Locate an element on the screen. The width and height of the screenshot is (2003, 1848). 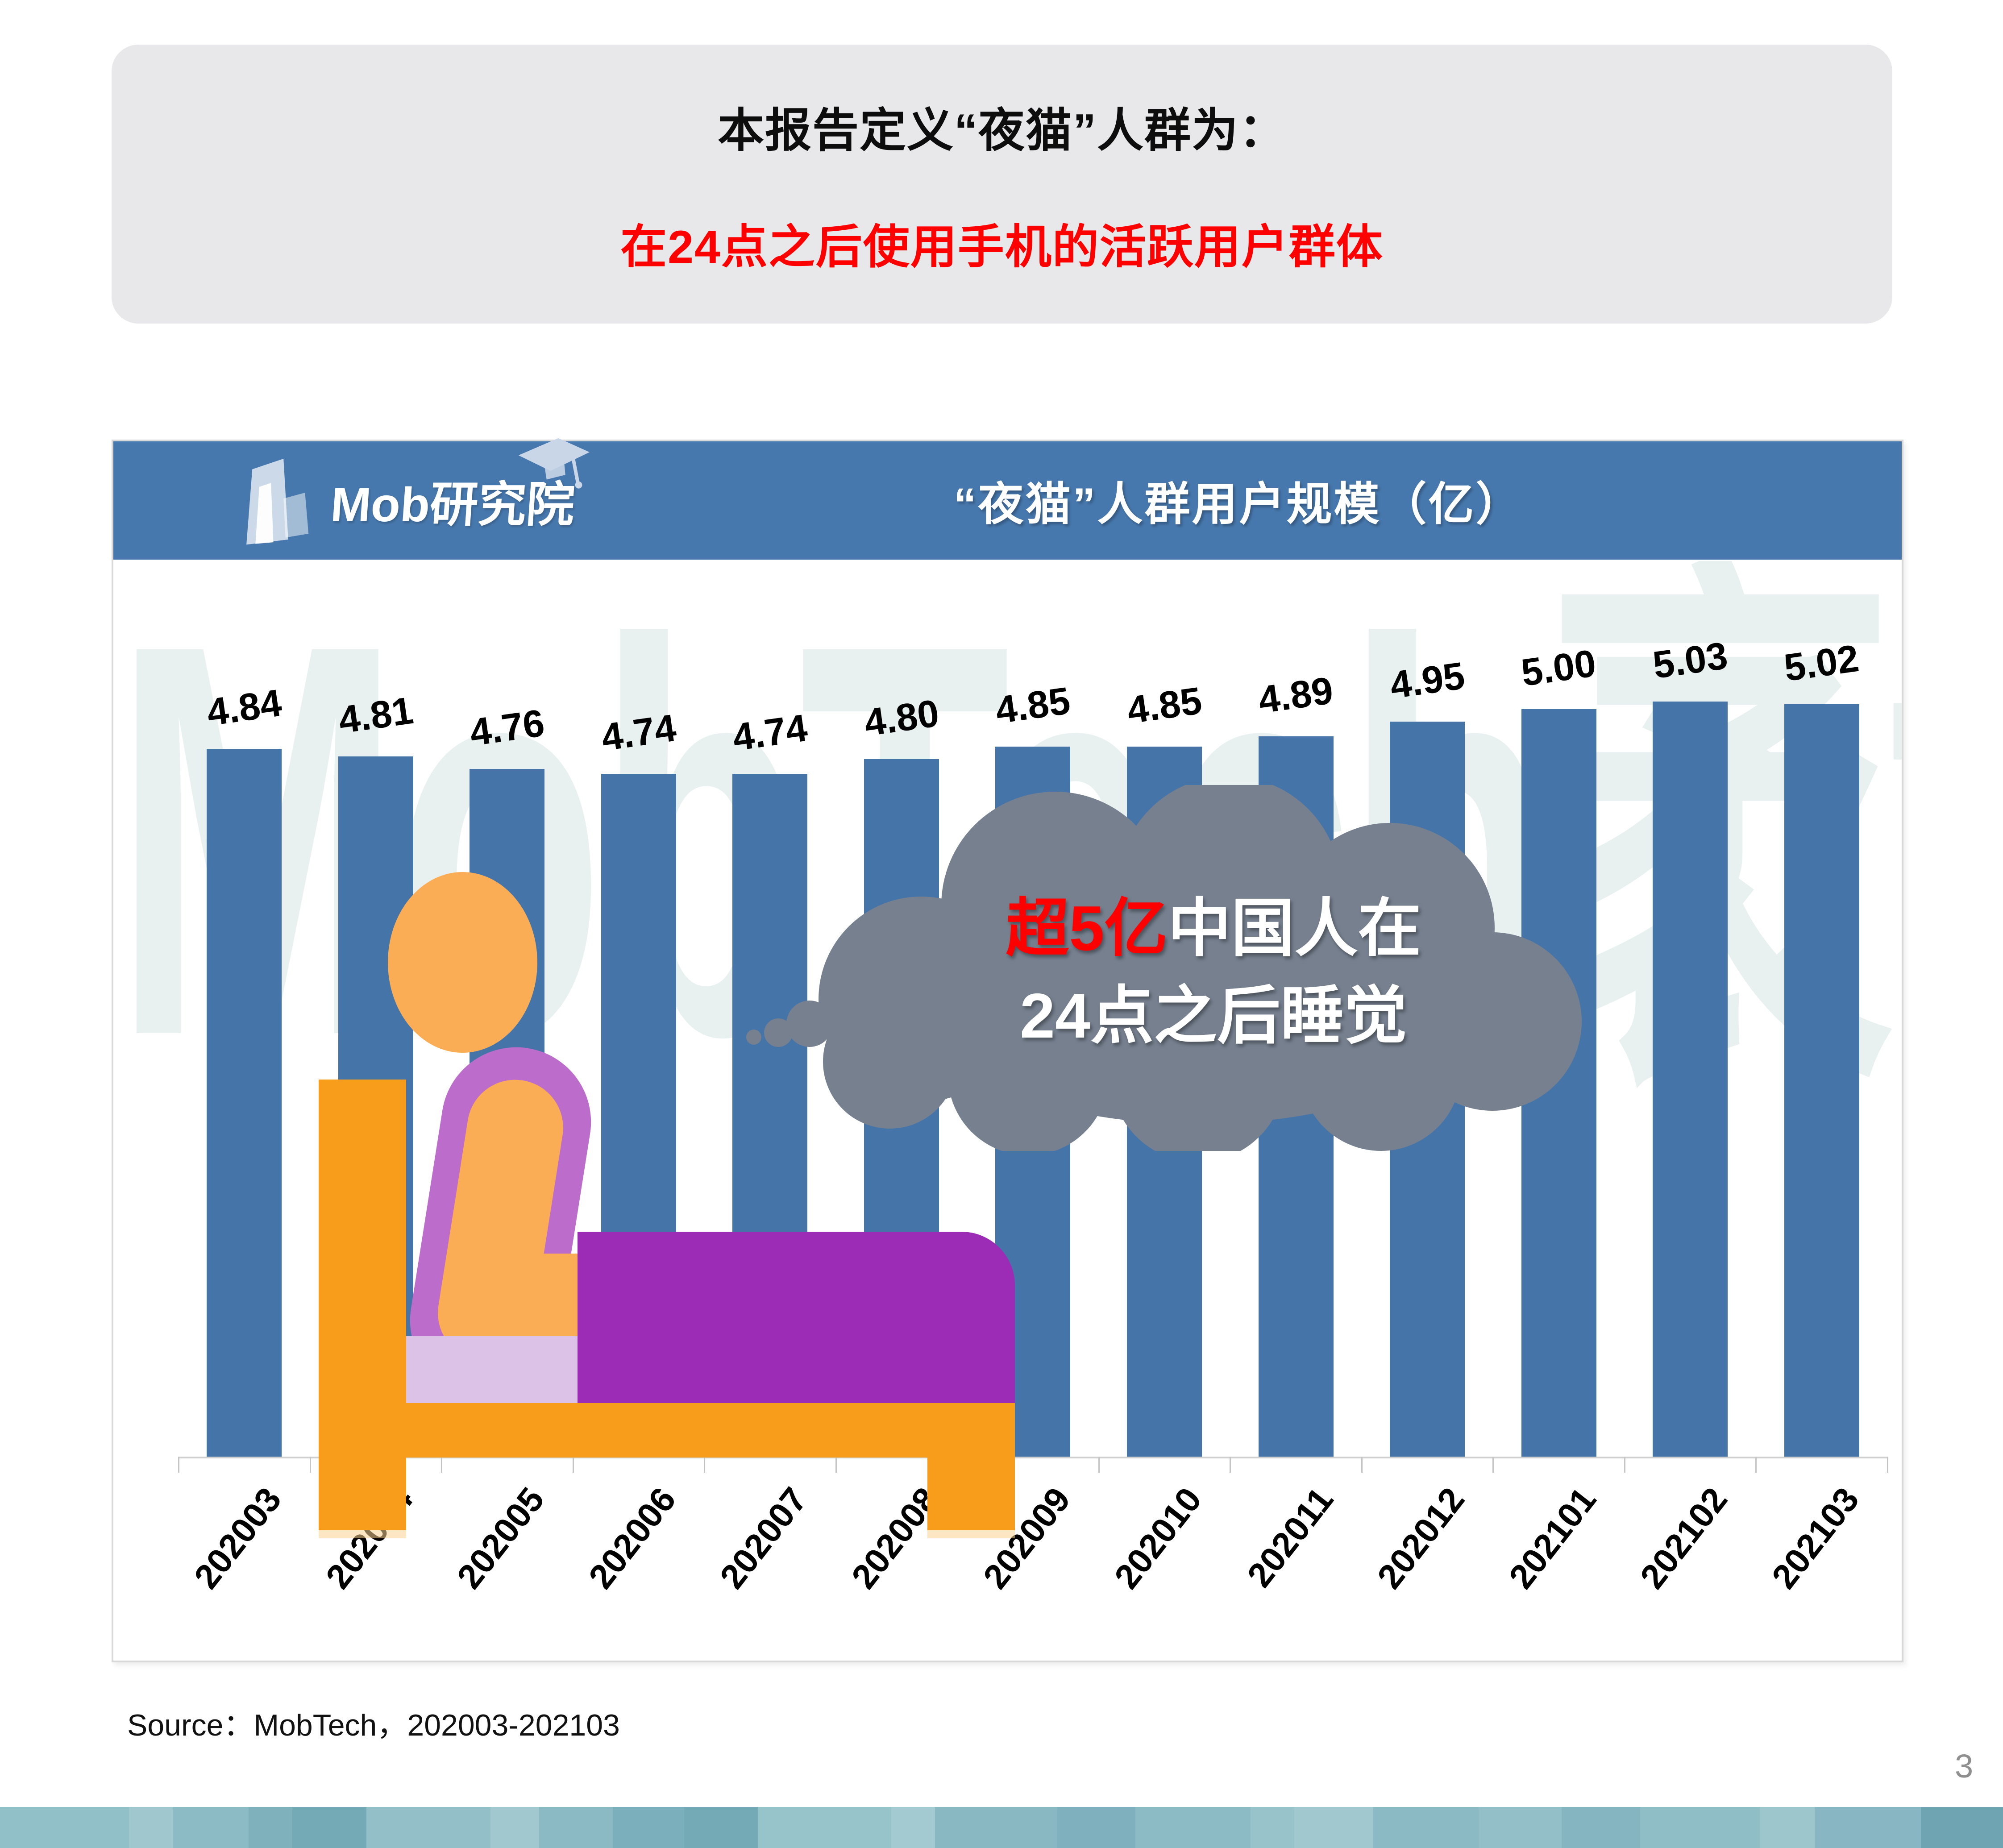
x-axis-label: 202011 is located at coordinates (1290, 1537).